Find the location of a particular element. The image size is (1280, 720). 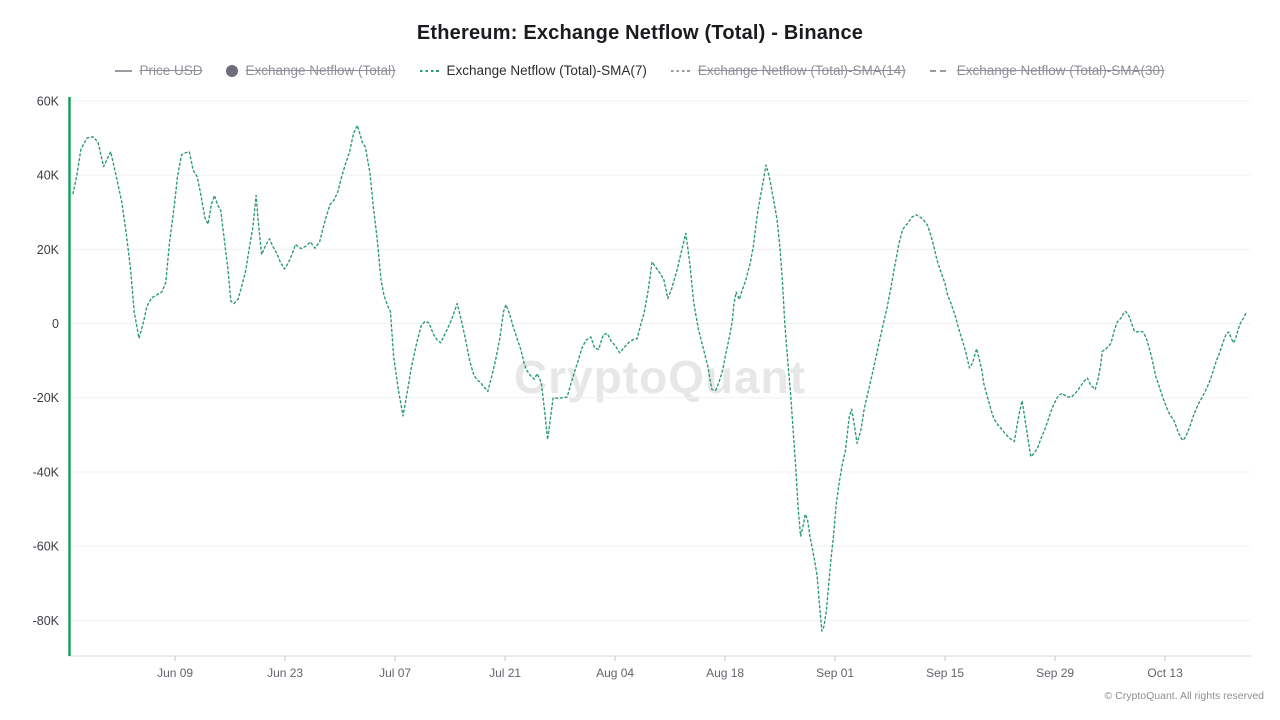

gray-fine-dashed-line-swatch-icon is located at coordinates (680, 70).